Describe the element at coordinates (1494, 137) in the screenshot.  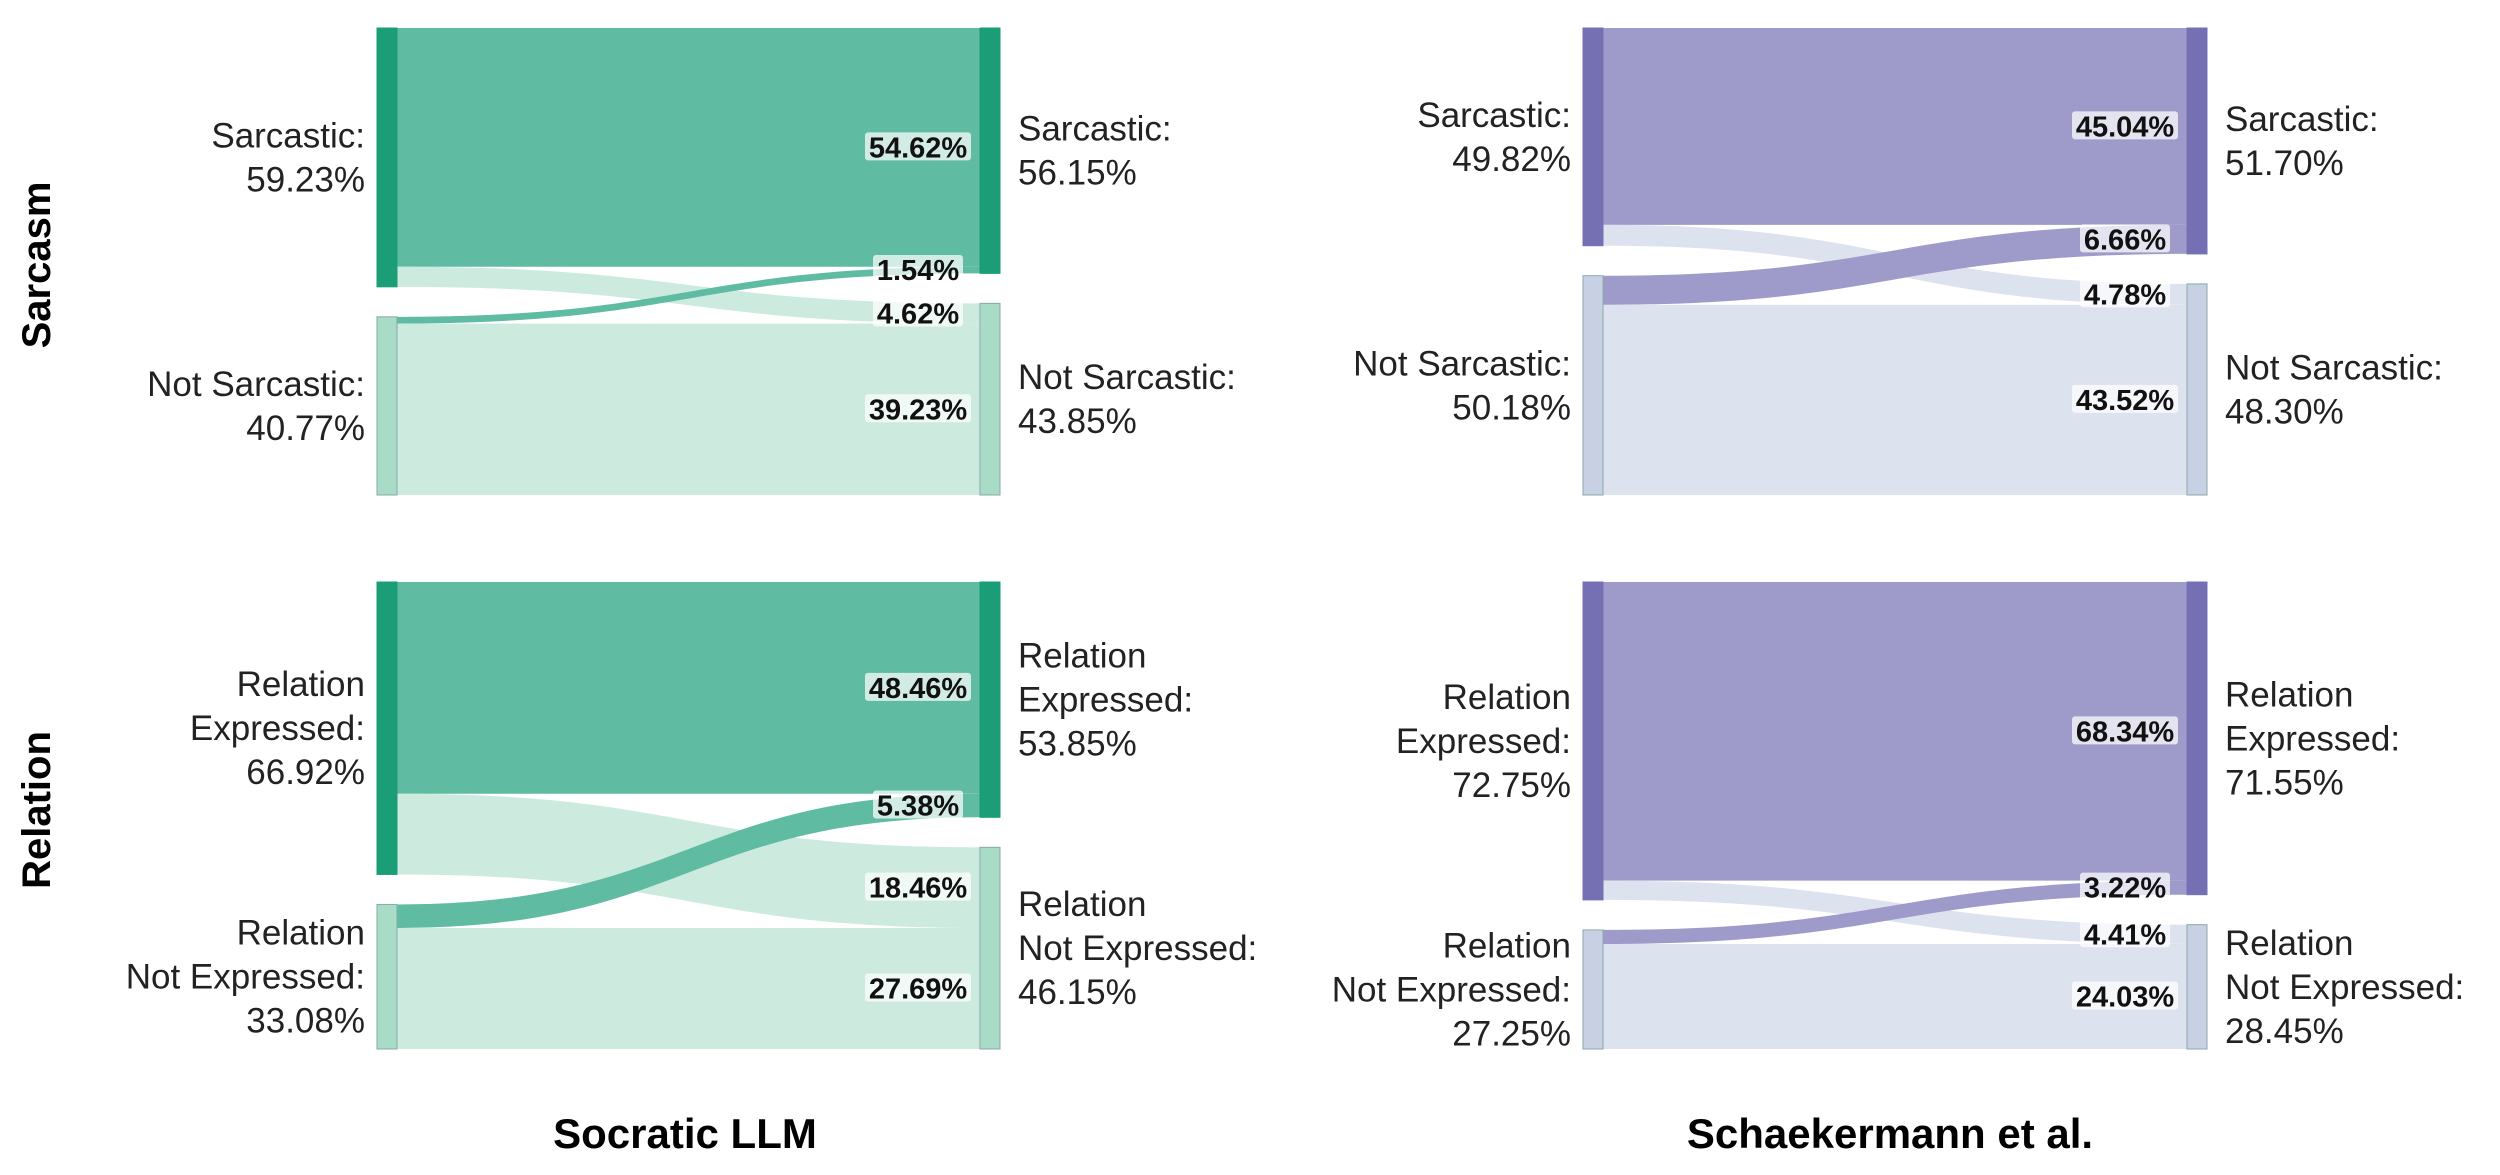
I see `left-node-label-sarcastic: Sarcastic: 49.82%` at that location.